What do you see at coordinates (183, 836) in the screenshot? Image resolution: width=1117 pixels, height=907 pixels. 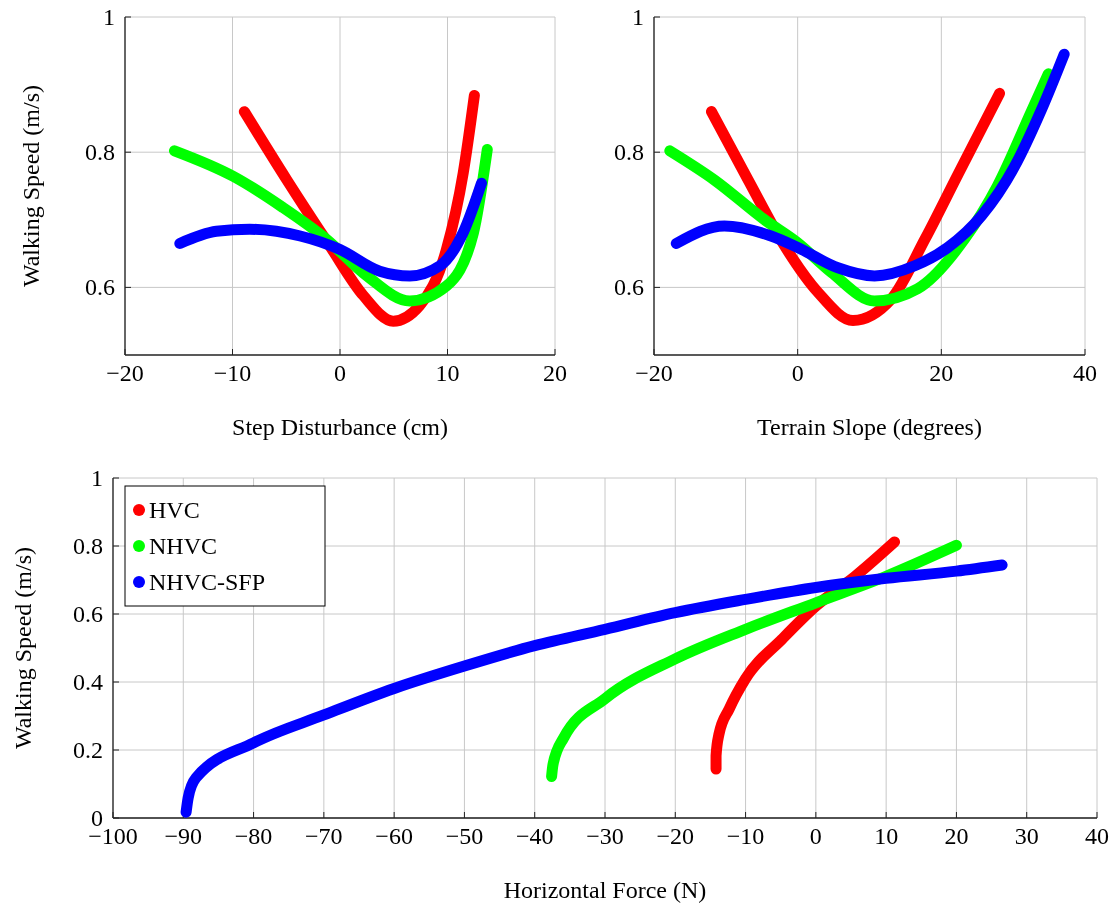 I see `x-tick-label: −90` at bounding box center [183, 836].